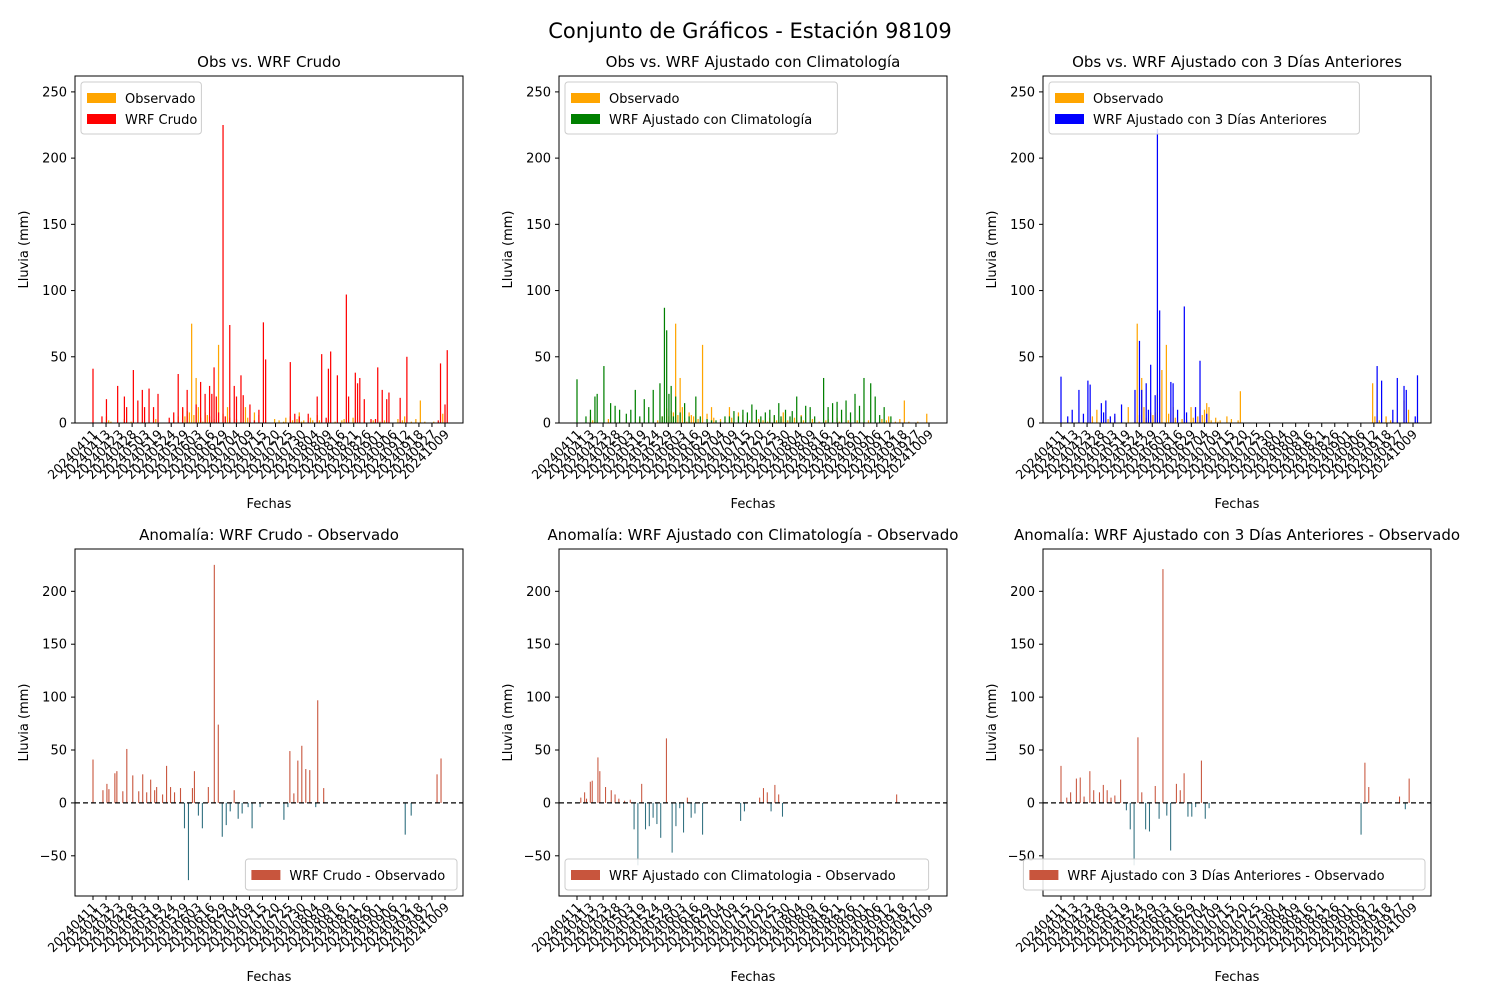  Describe the element at coordinates (701, 108) in the screenshot. I see `legend-box` at that location.